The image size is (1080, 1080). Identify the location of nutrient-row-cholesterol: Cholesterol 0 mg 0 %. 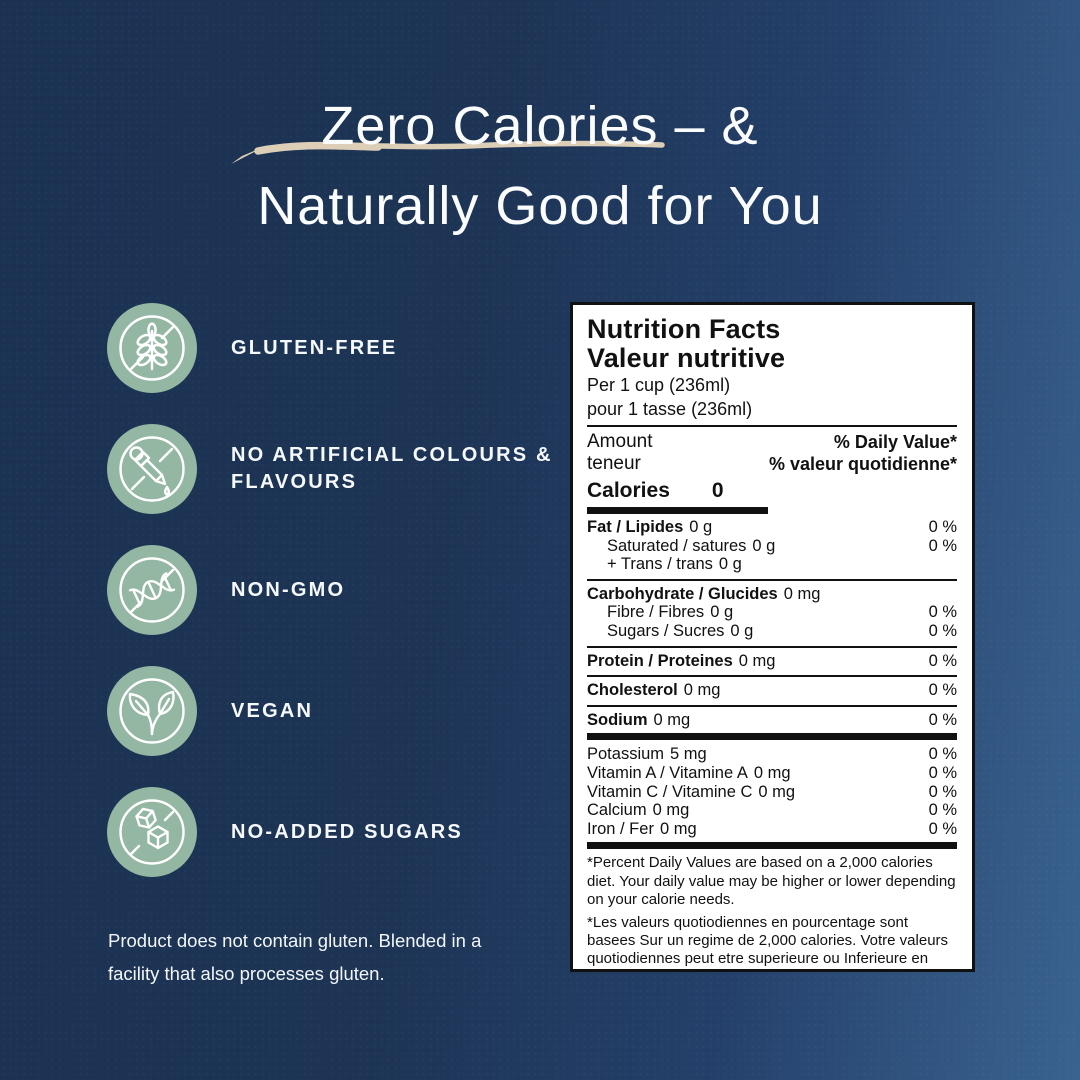
(772, 690).